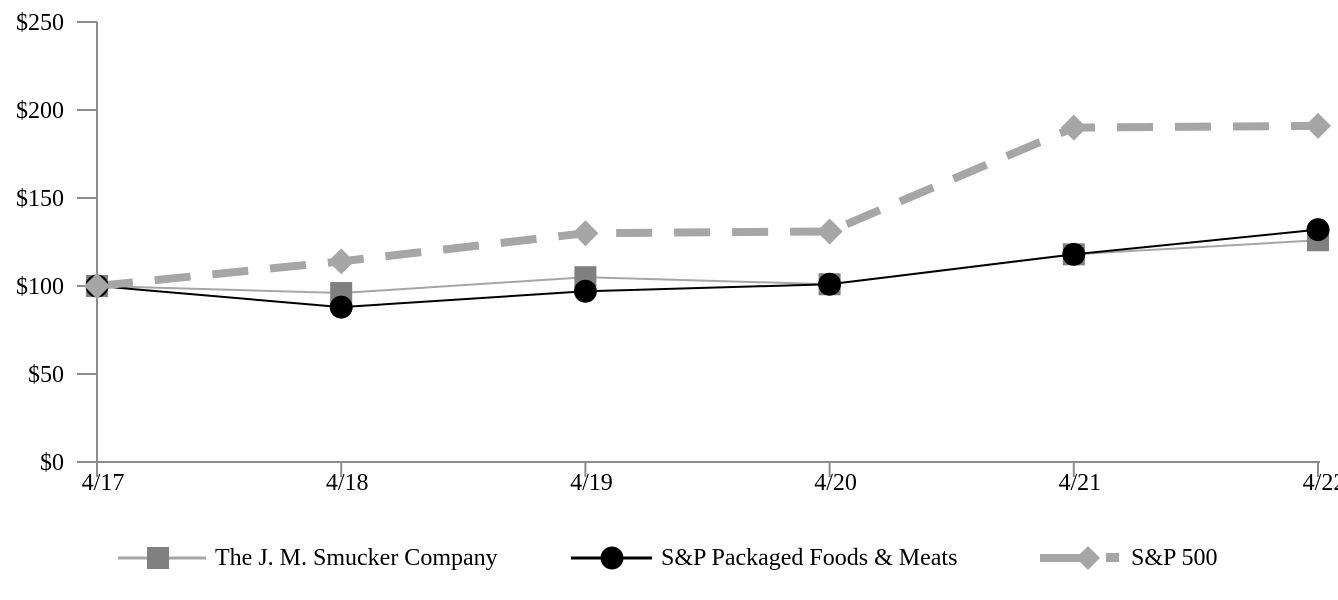 This screenshot has width=1338, height=600. What do you see at coordinates (835, 483) in the screenshot?
I see `x-tick-label: 4/20` at bounding box center [835, 483].